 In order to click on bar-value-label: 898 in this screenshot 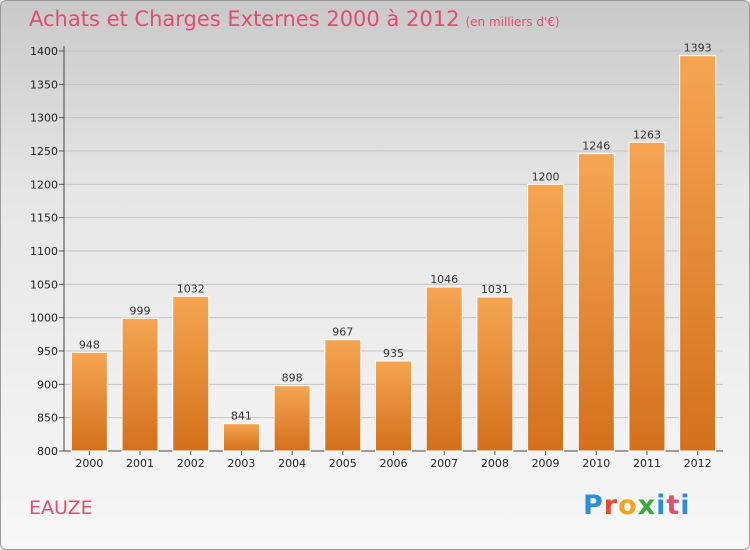, I will do `click(292, 378)`.